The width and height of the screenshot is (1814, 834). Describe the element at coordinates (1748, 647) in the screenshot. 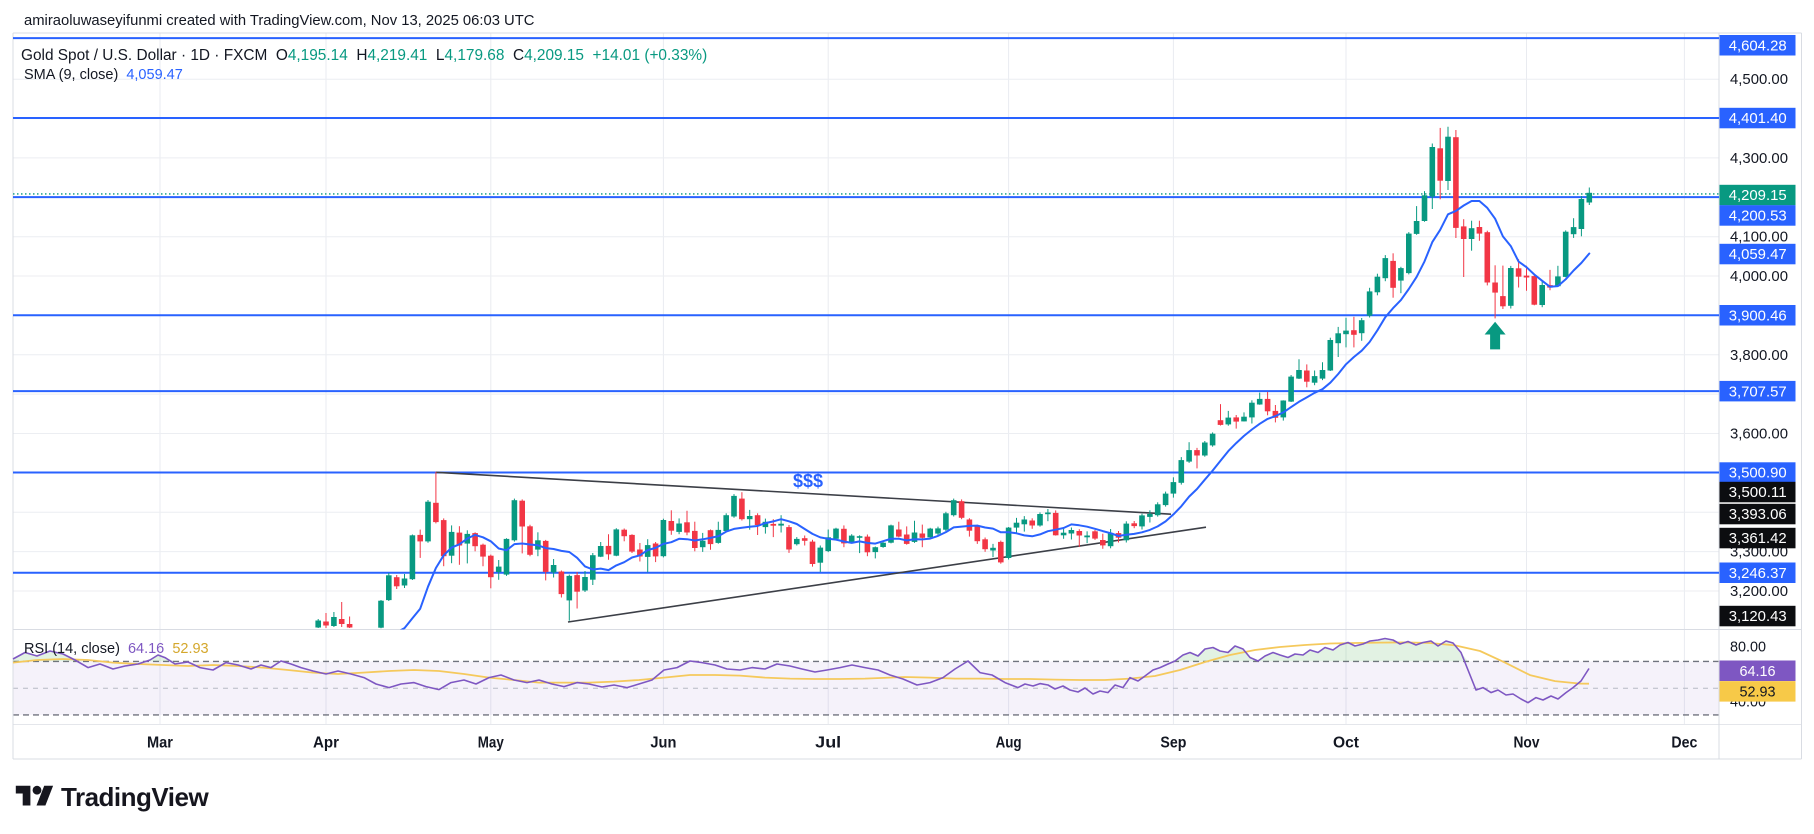

I see `svg-text: 80.00` at that location.